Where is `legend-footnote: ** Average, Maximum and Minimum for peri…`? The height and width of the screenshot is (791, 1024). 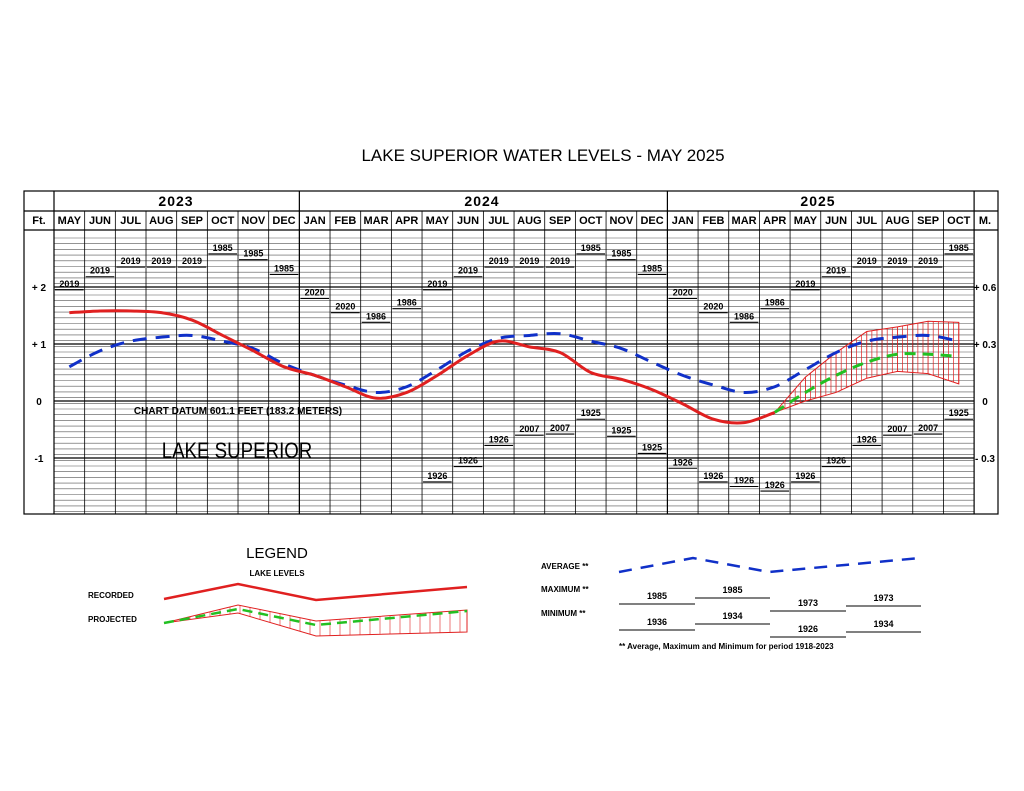
legend-footnote: ** Average, Maximum and Minimum for peri… is located at coordinates (726, 646).